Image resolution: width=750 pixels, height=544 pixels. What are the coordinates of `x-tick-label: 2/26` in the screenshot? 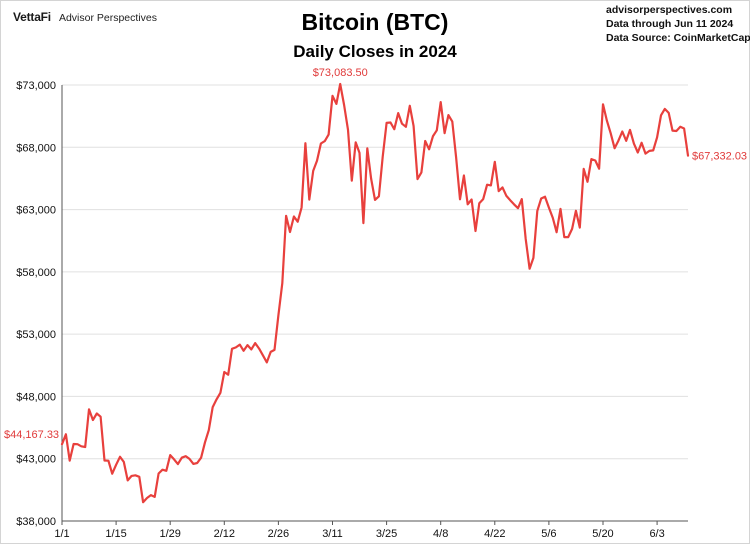 It's located at (278, 534).